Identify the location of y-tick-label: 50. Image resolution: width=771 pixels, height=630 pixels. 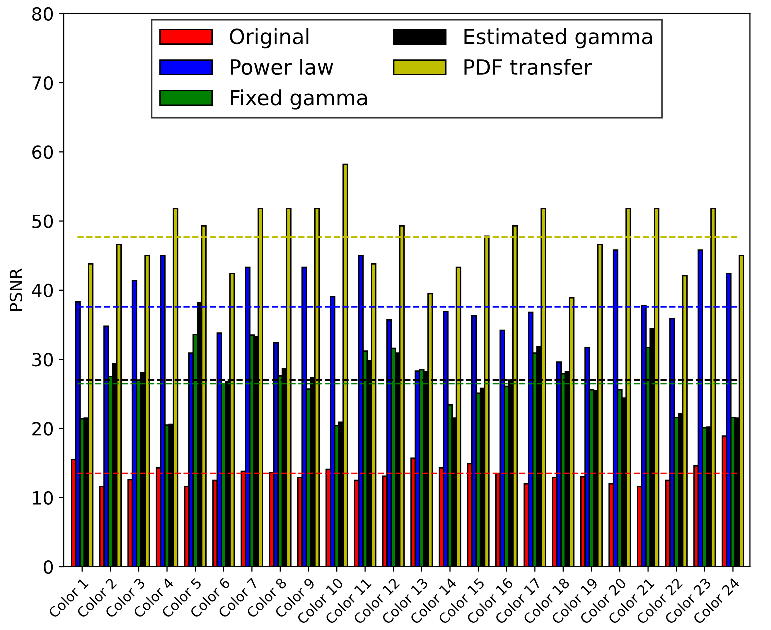
(43, 221).